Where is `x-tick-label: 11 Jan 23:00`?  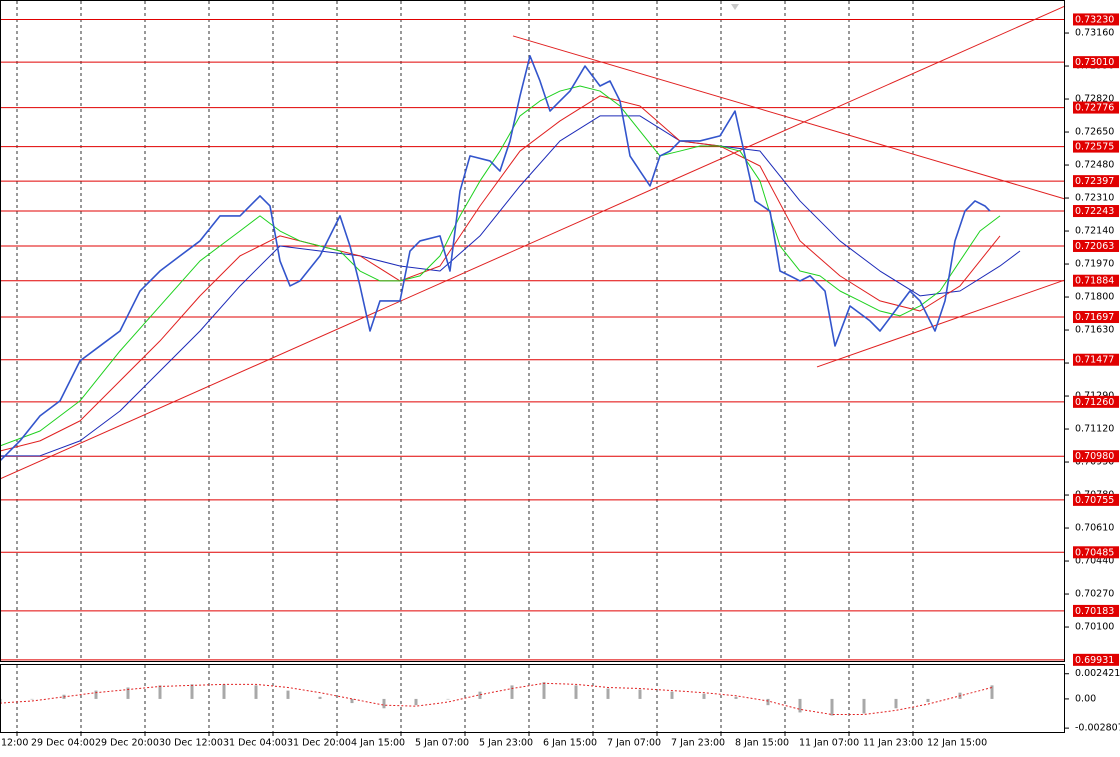
x-tick-label: 11 Jan 23:00 is located at coordinates (893, 743).